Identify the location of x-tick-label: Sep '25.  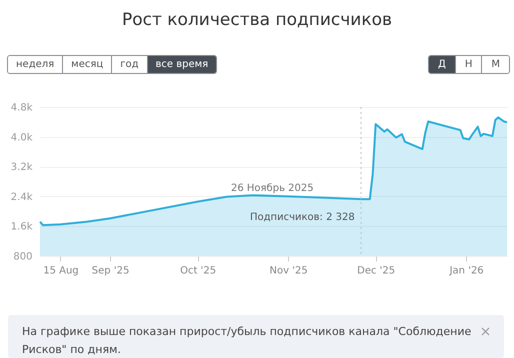
(111, 271).